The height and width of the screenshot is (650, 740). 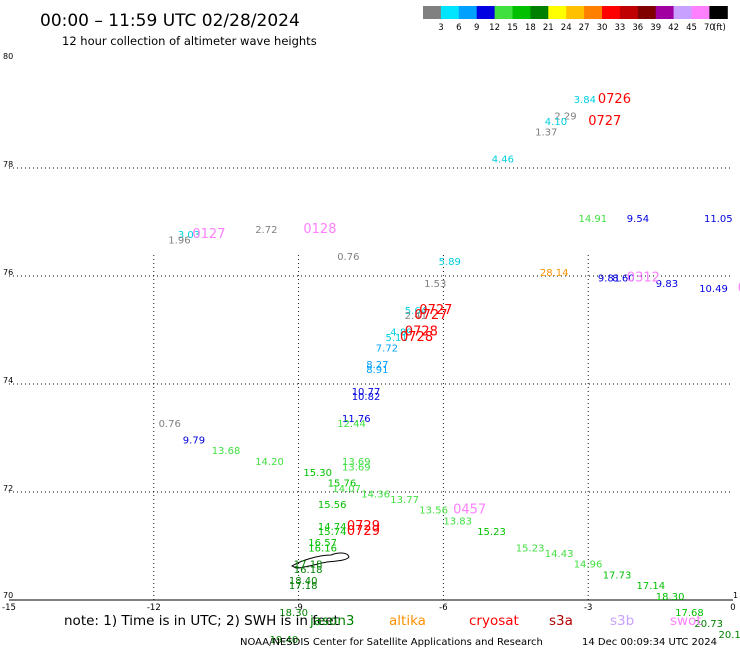 What do you see at coordinates (689, 613) in the screenshot?
I see `wave-height-label: 17.68` at bounding box center [689, 613].